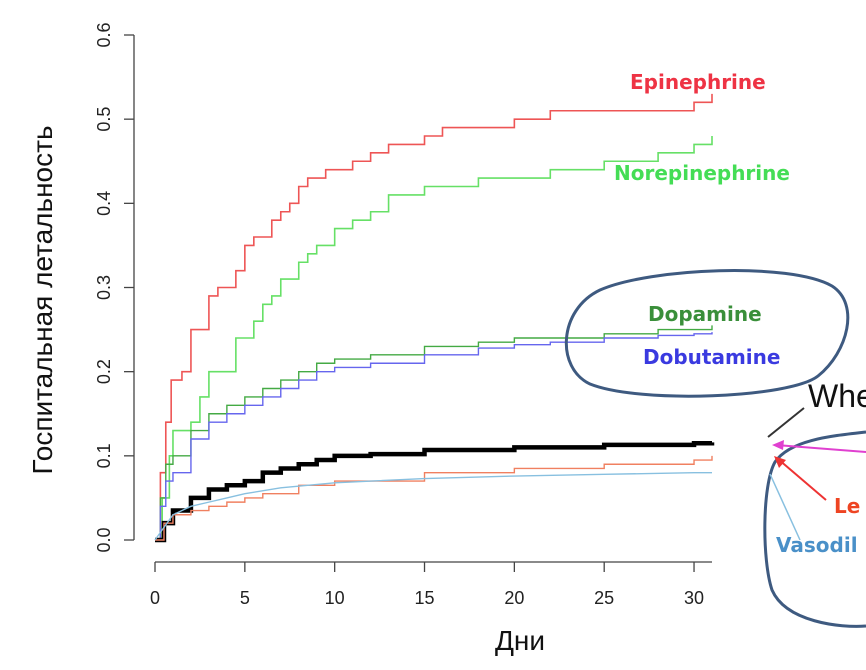 The image size is (866, 670). What do you see at coordinates (785, 507) in the screenshot?
I see `blue-pointer-line` at bounding box center [785, 507].